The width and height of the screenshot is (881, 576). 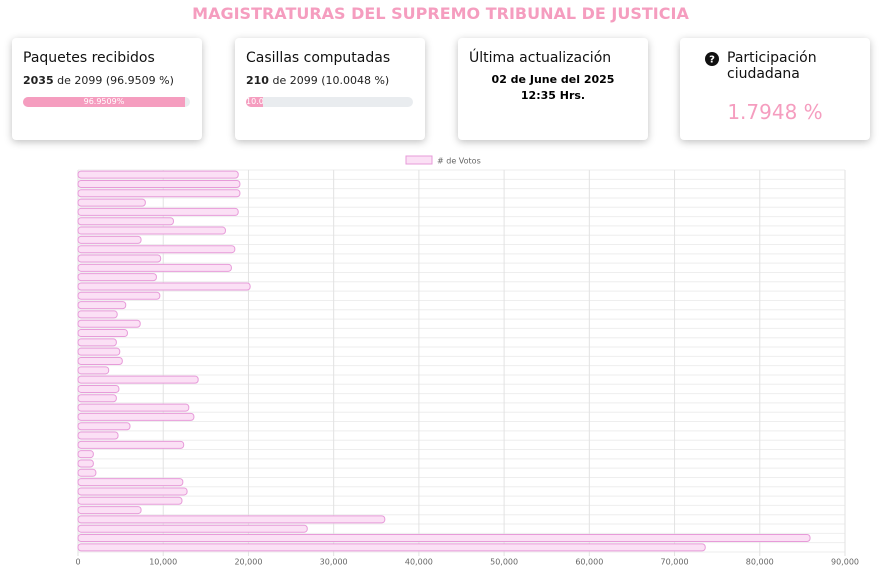 What do you see at coordinates (419, 160) in the screenshot?
I see `legend-swatch` at bounding box center [419, 160].